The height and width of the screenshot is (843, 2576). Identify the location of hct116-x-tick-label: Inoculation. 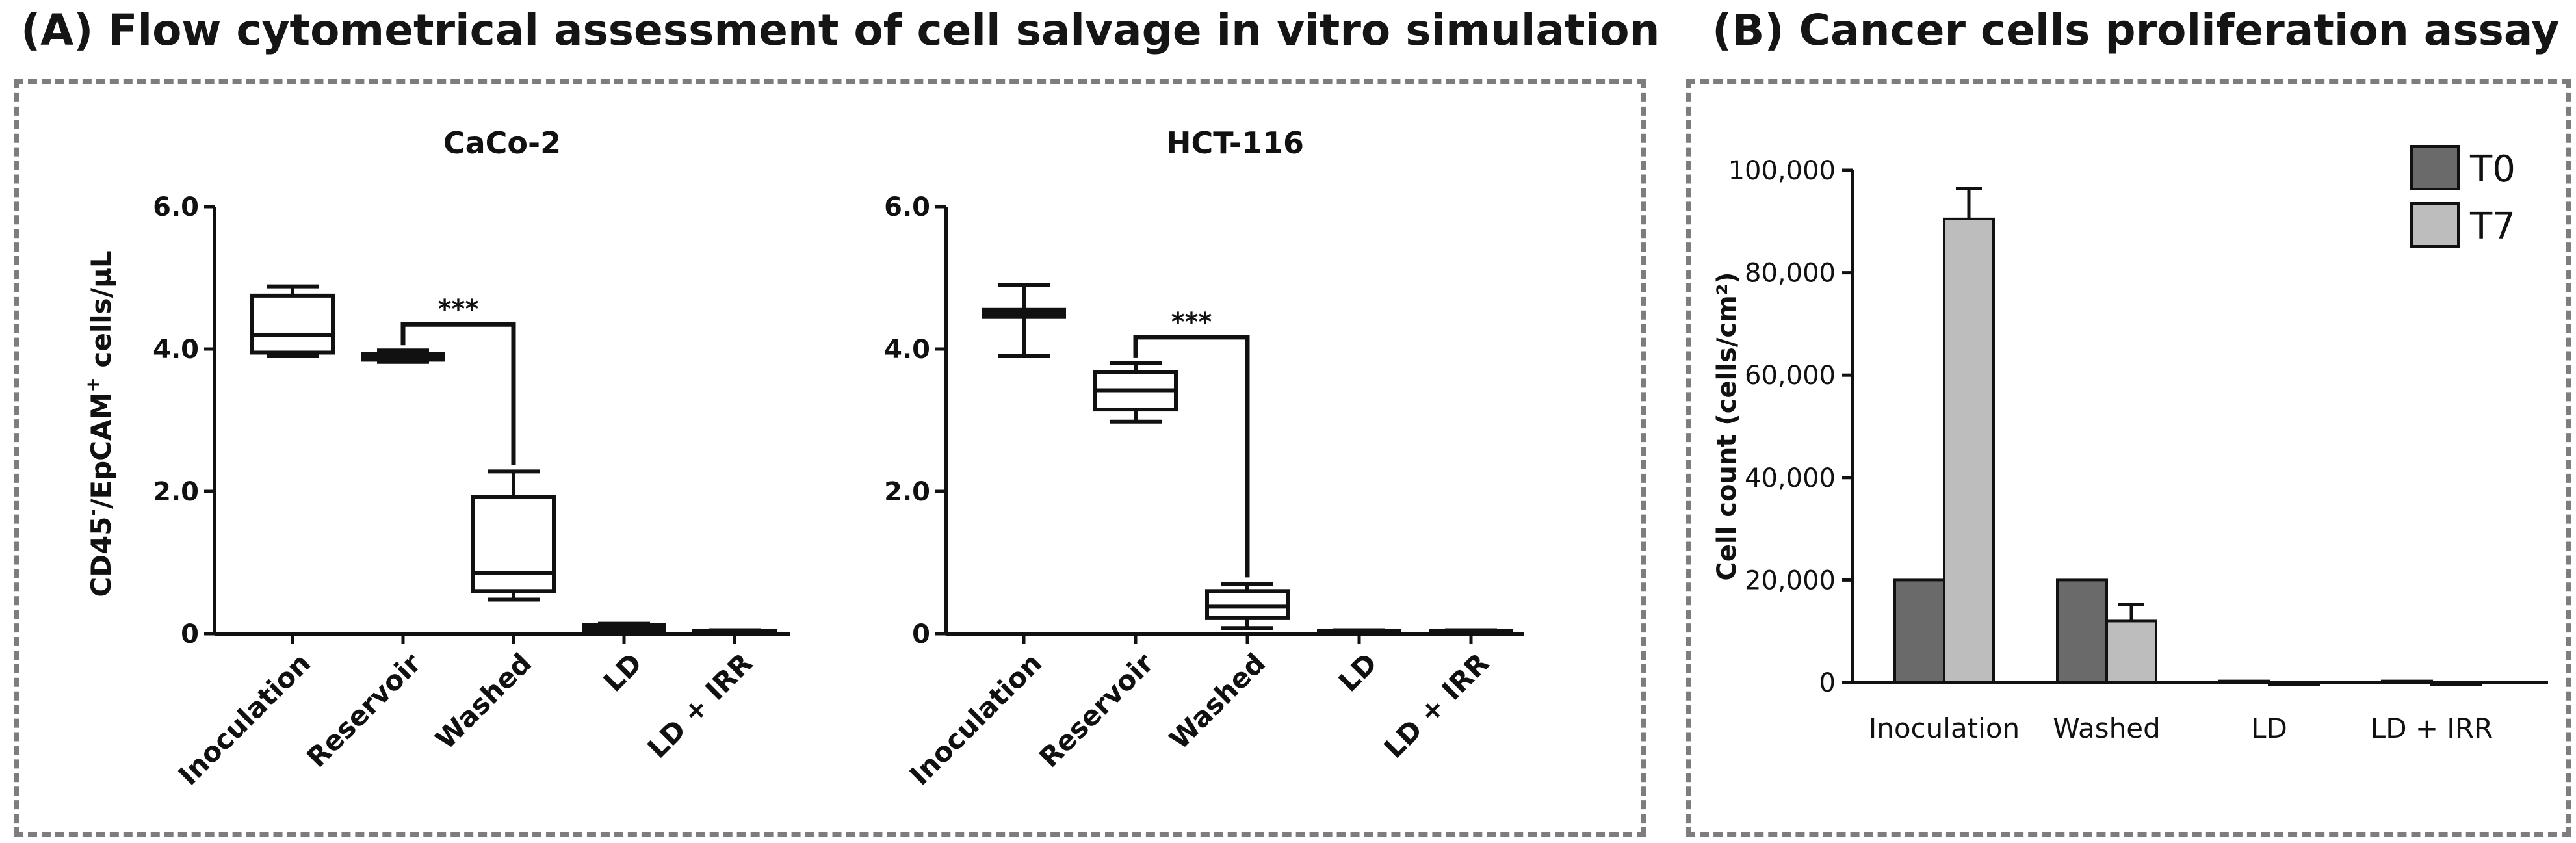
(976, 719).